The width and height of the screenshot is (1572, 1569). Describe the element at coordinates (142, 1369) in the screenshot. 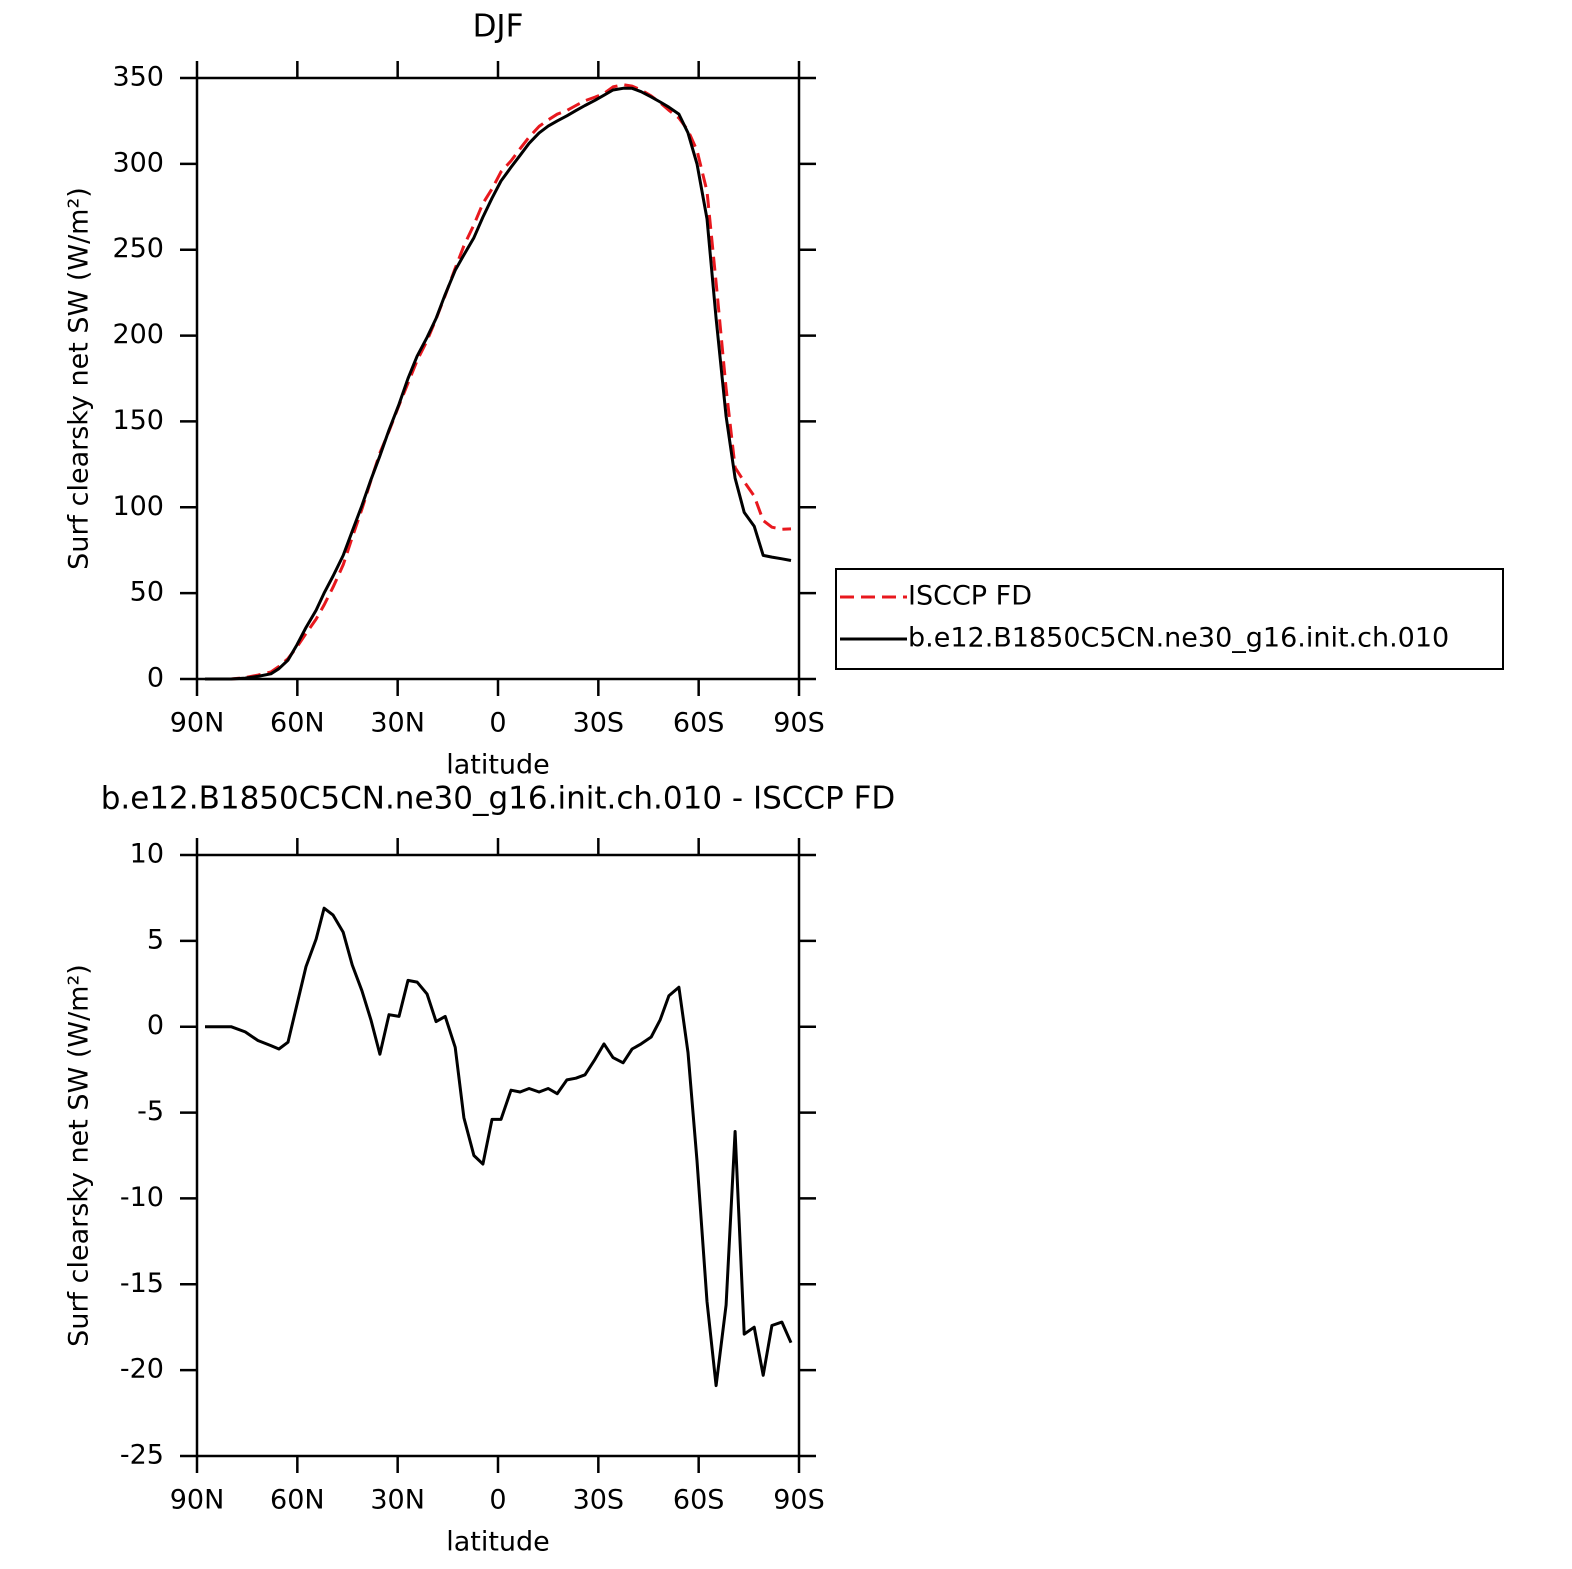

I see `y-tick-label: -20` at that location.